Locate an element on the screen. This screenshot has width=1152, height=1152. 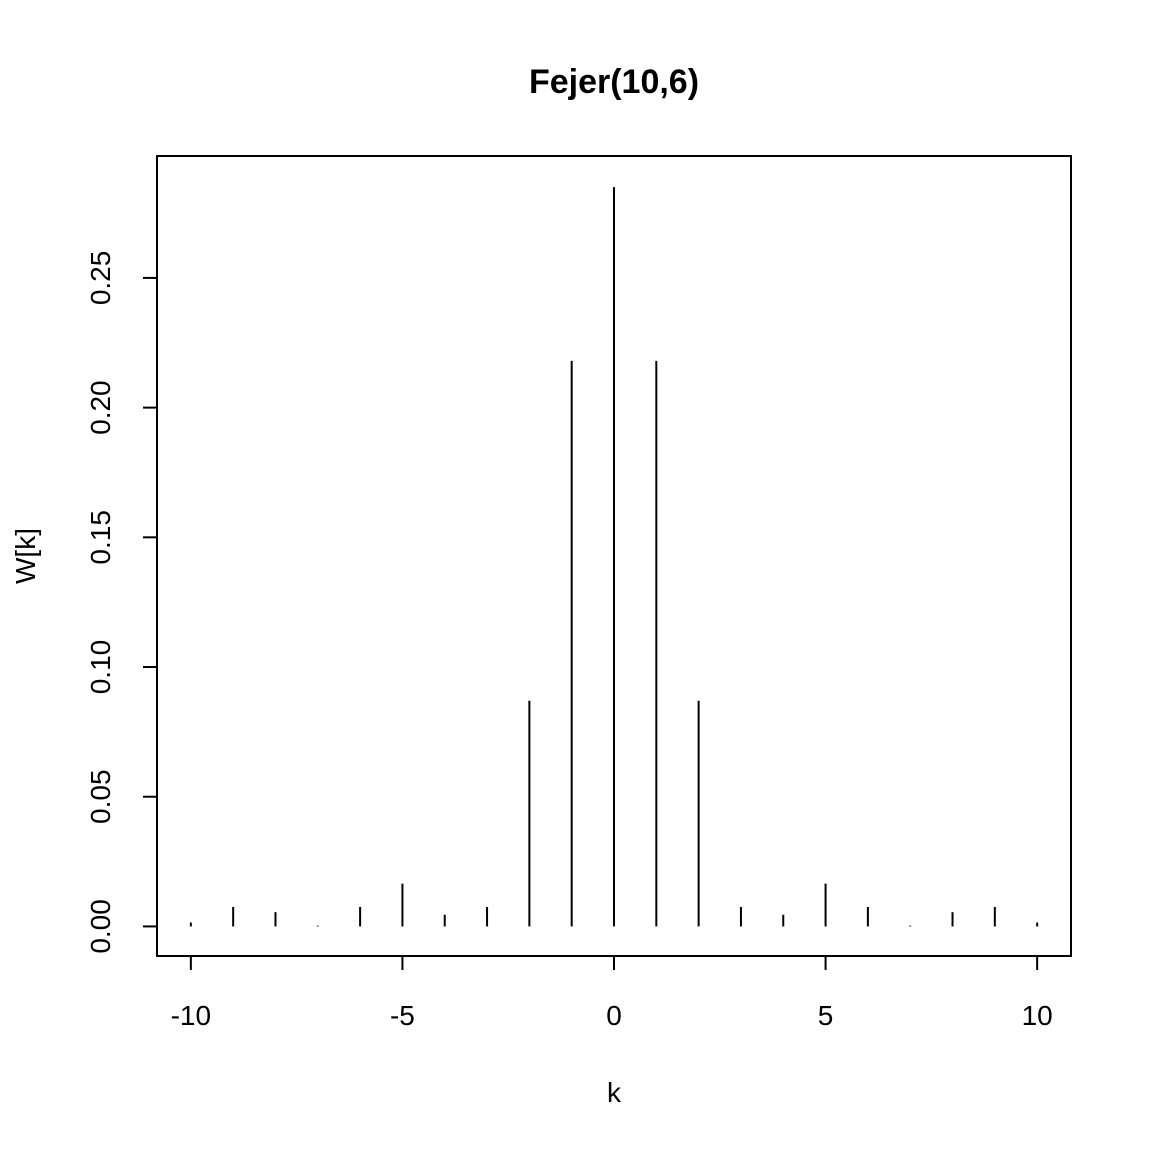
y-tick-label: 0.25 is located at coordinates (100, 278).